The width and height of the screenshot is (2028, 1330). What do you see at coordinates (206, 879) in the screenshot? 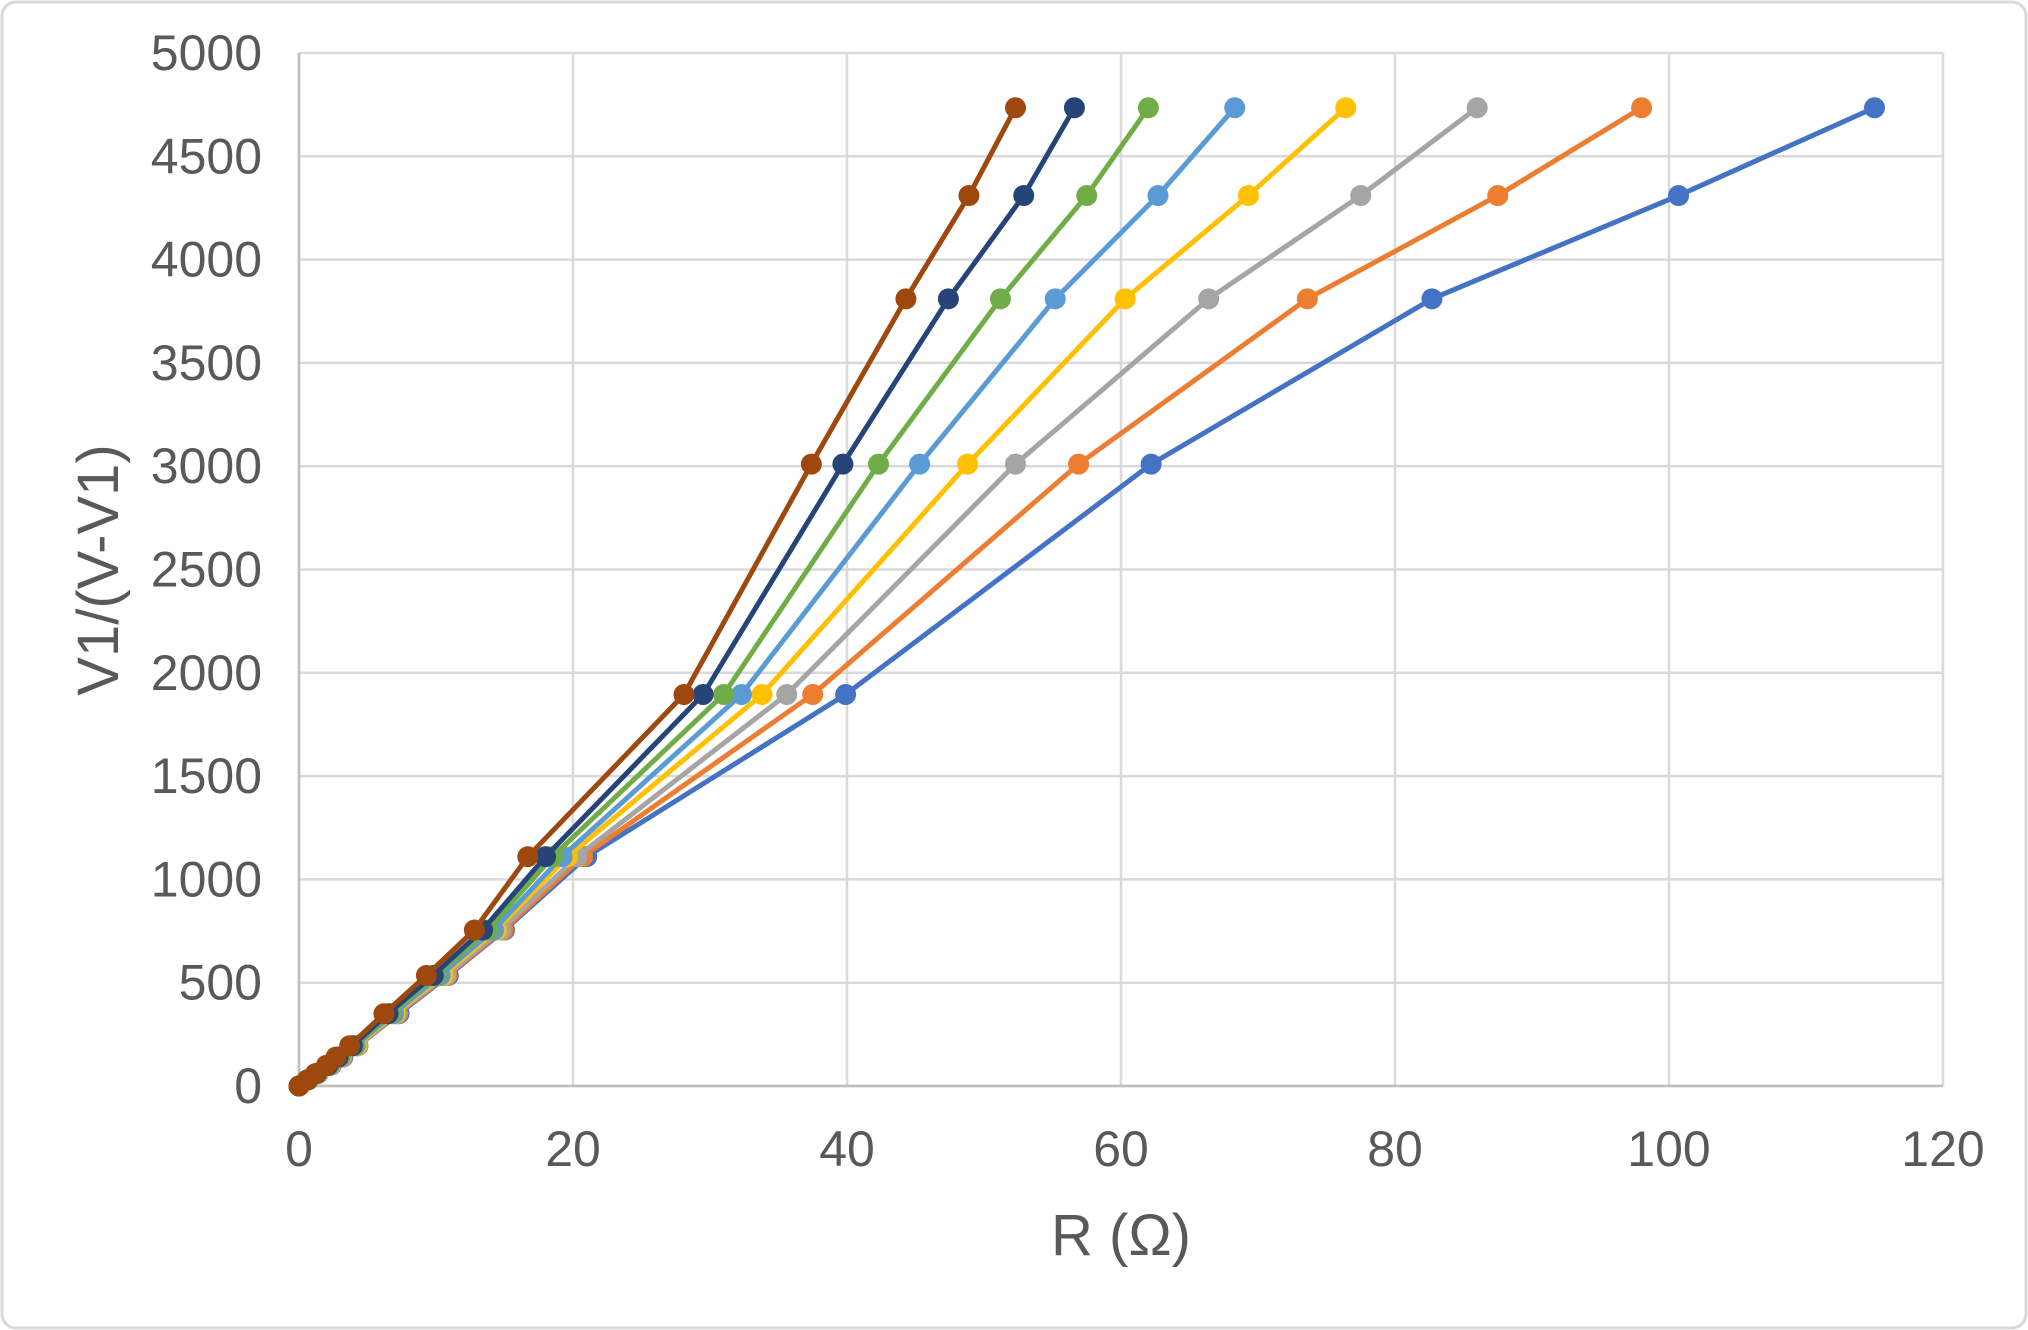
I see `y-tick-label-1000: 1000` at bounding box center [206, 879].